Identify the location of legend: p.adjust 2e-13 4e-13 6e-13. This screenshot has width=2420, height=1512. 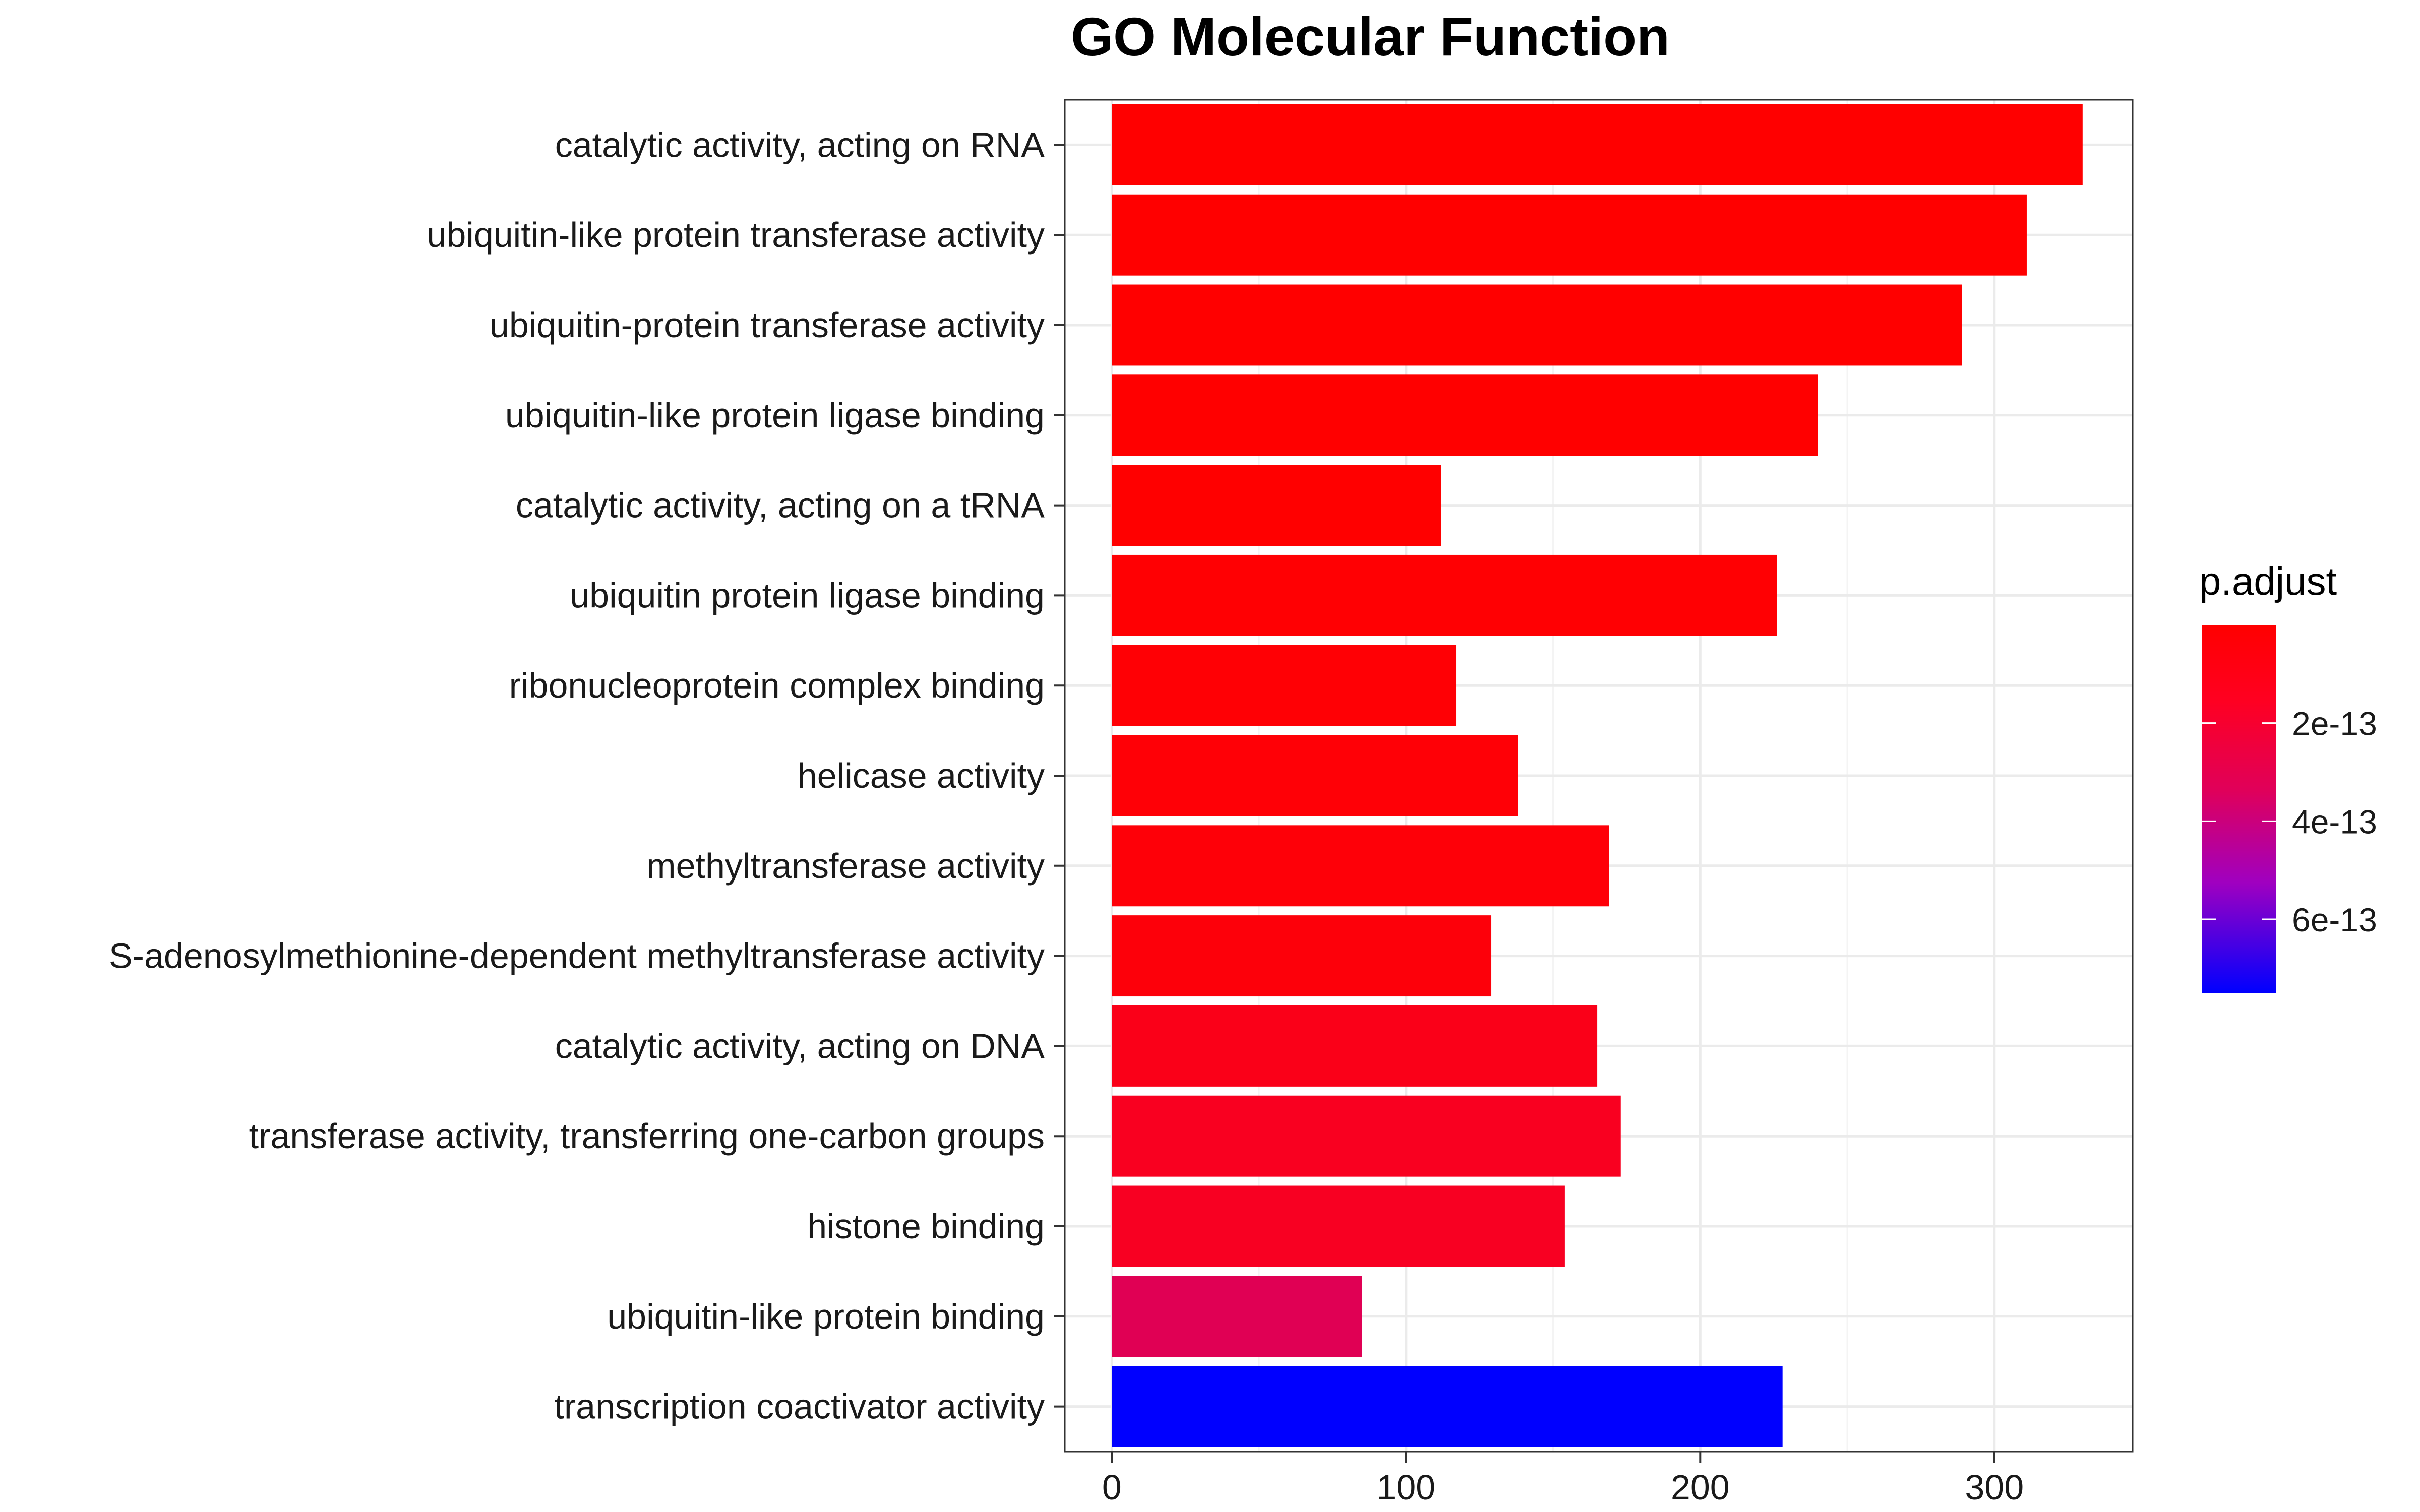
(2288, 776).